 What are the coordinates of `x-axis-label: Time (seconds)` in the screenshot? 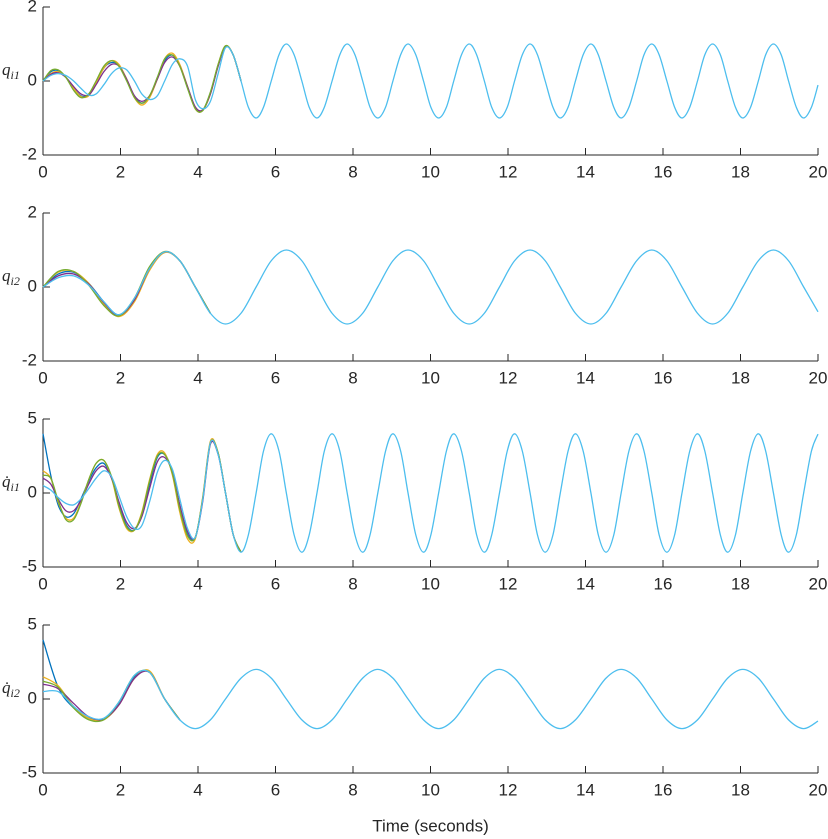 It's located at (430, 825).